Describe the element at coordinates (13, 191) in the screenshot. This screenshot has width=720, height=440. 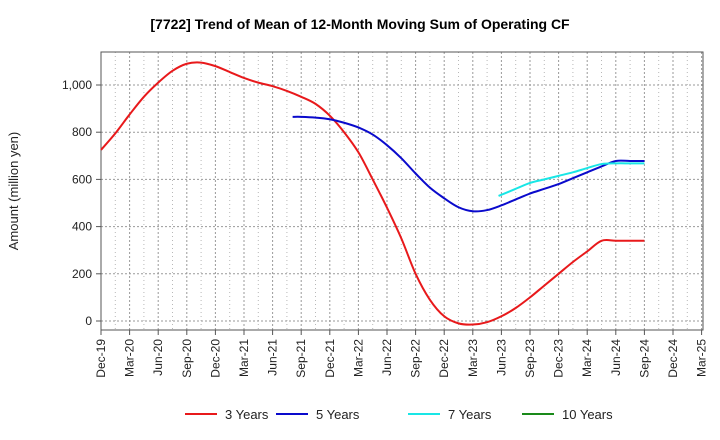
I see `y-axis-title: Amount (million yen)` at that location.